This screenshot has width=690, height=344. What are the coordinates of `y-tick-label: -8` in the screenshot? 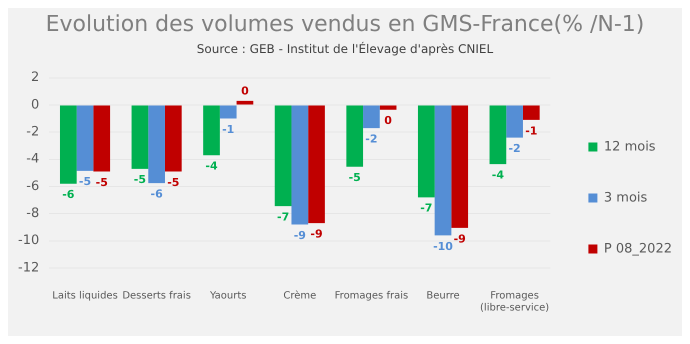 It's located at (33, 214).